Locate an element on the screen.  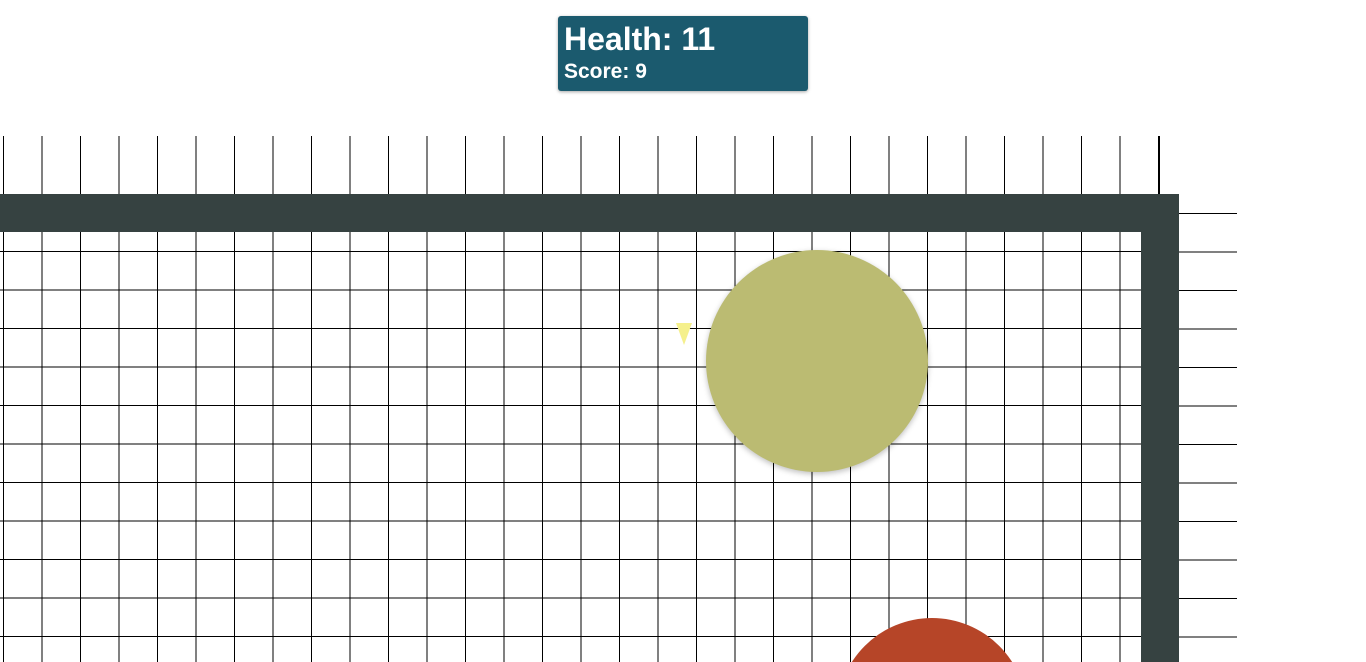
health-readout: Health: 11 is located at coordinates (640, 39).